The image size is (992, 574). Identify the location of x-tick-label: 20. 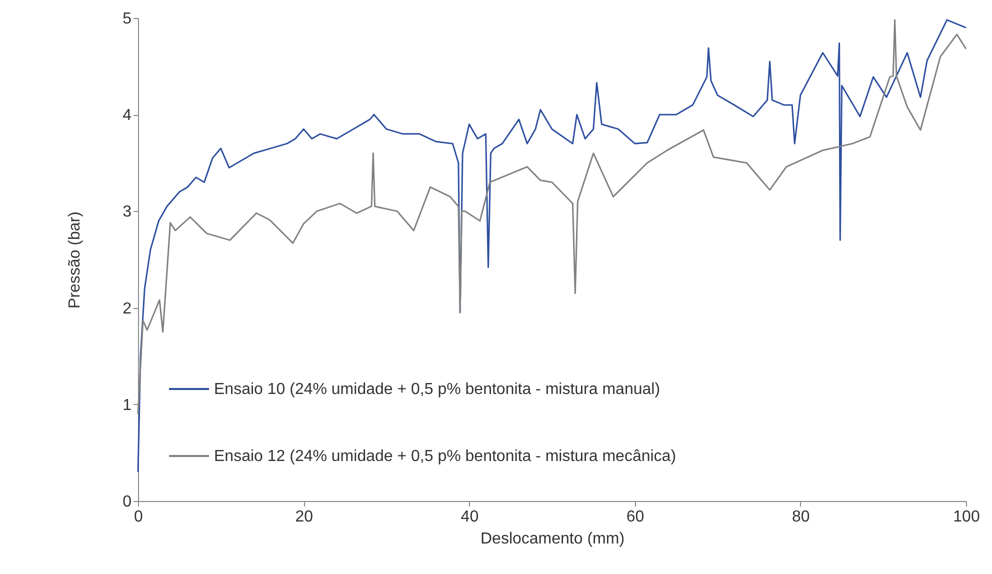
(304, 517).